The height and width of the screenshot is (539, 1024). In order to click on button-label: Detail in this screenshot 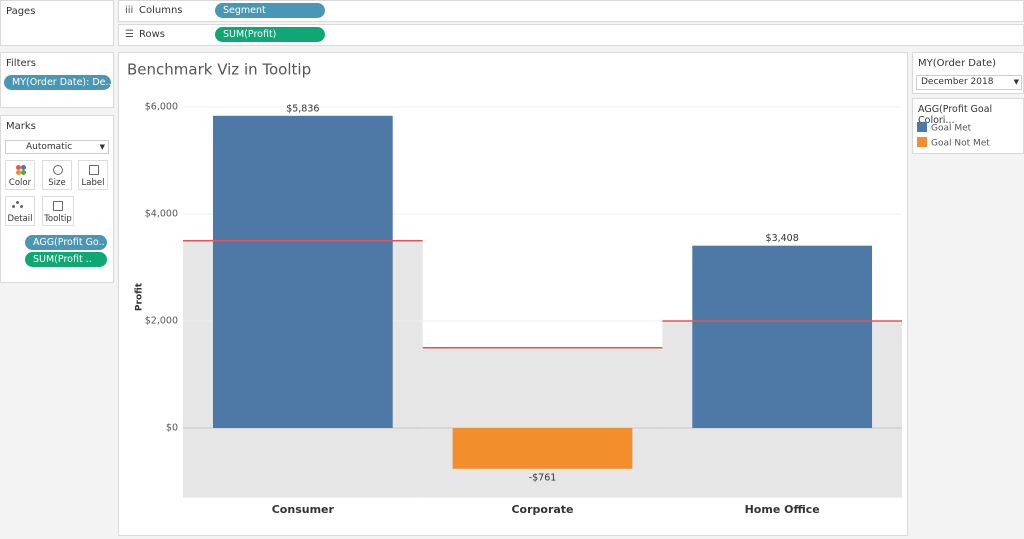, I will do `click(20, 219)`.